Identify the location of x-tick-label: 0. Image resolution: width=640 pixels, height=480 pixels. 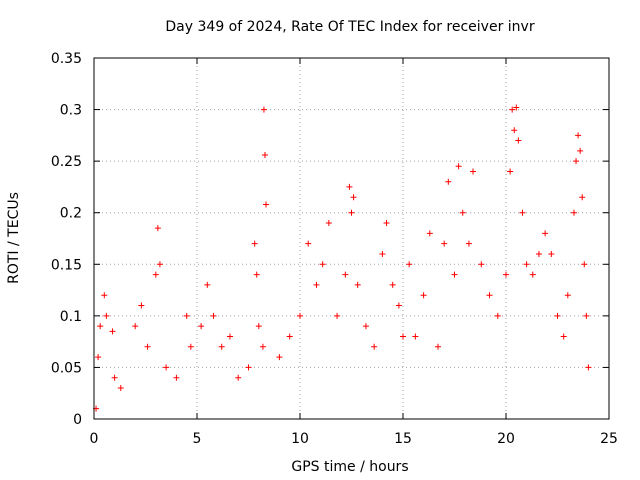
(94, 439).